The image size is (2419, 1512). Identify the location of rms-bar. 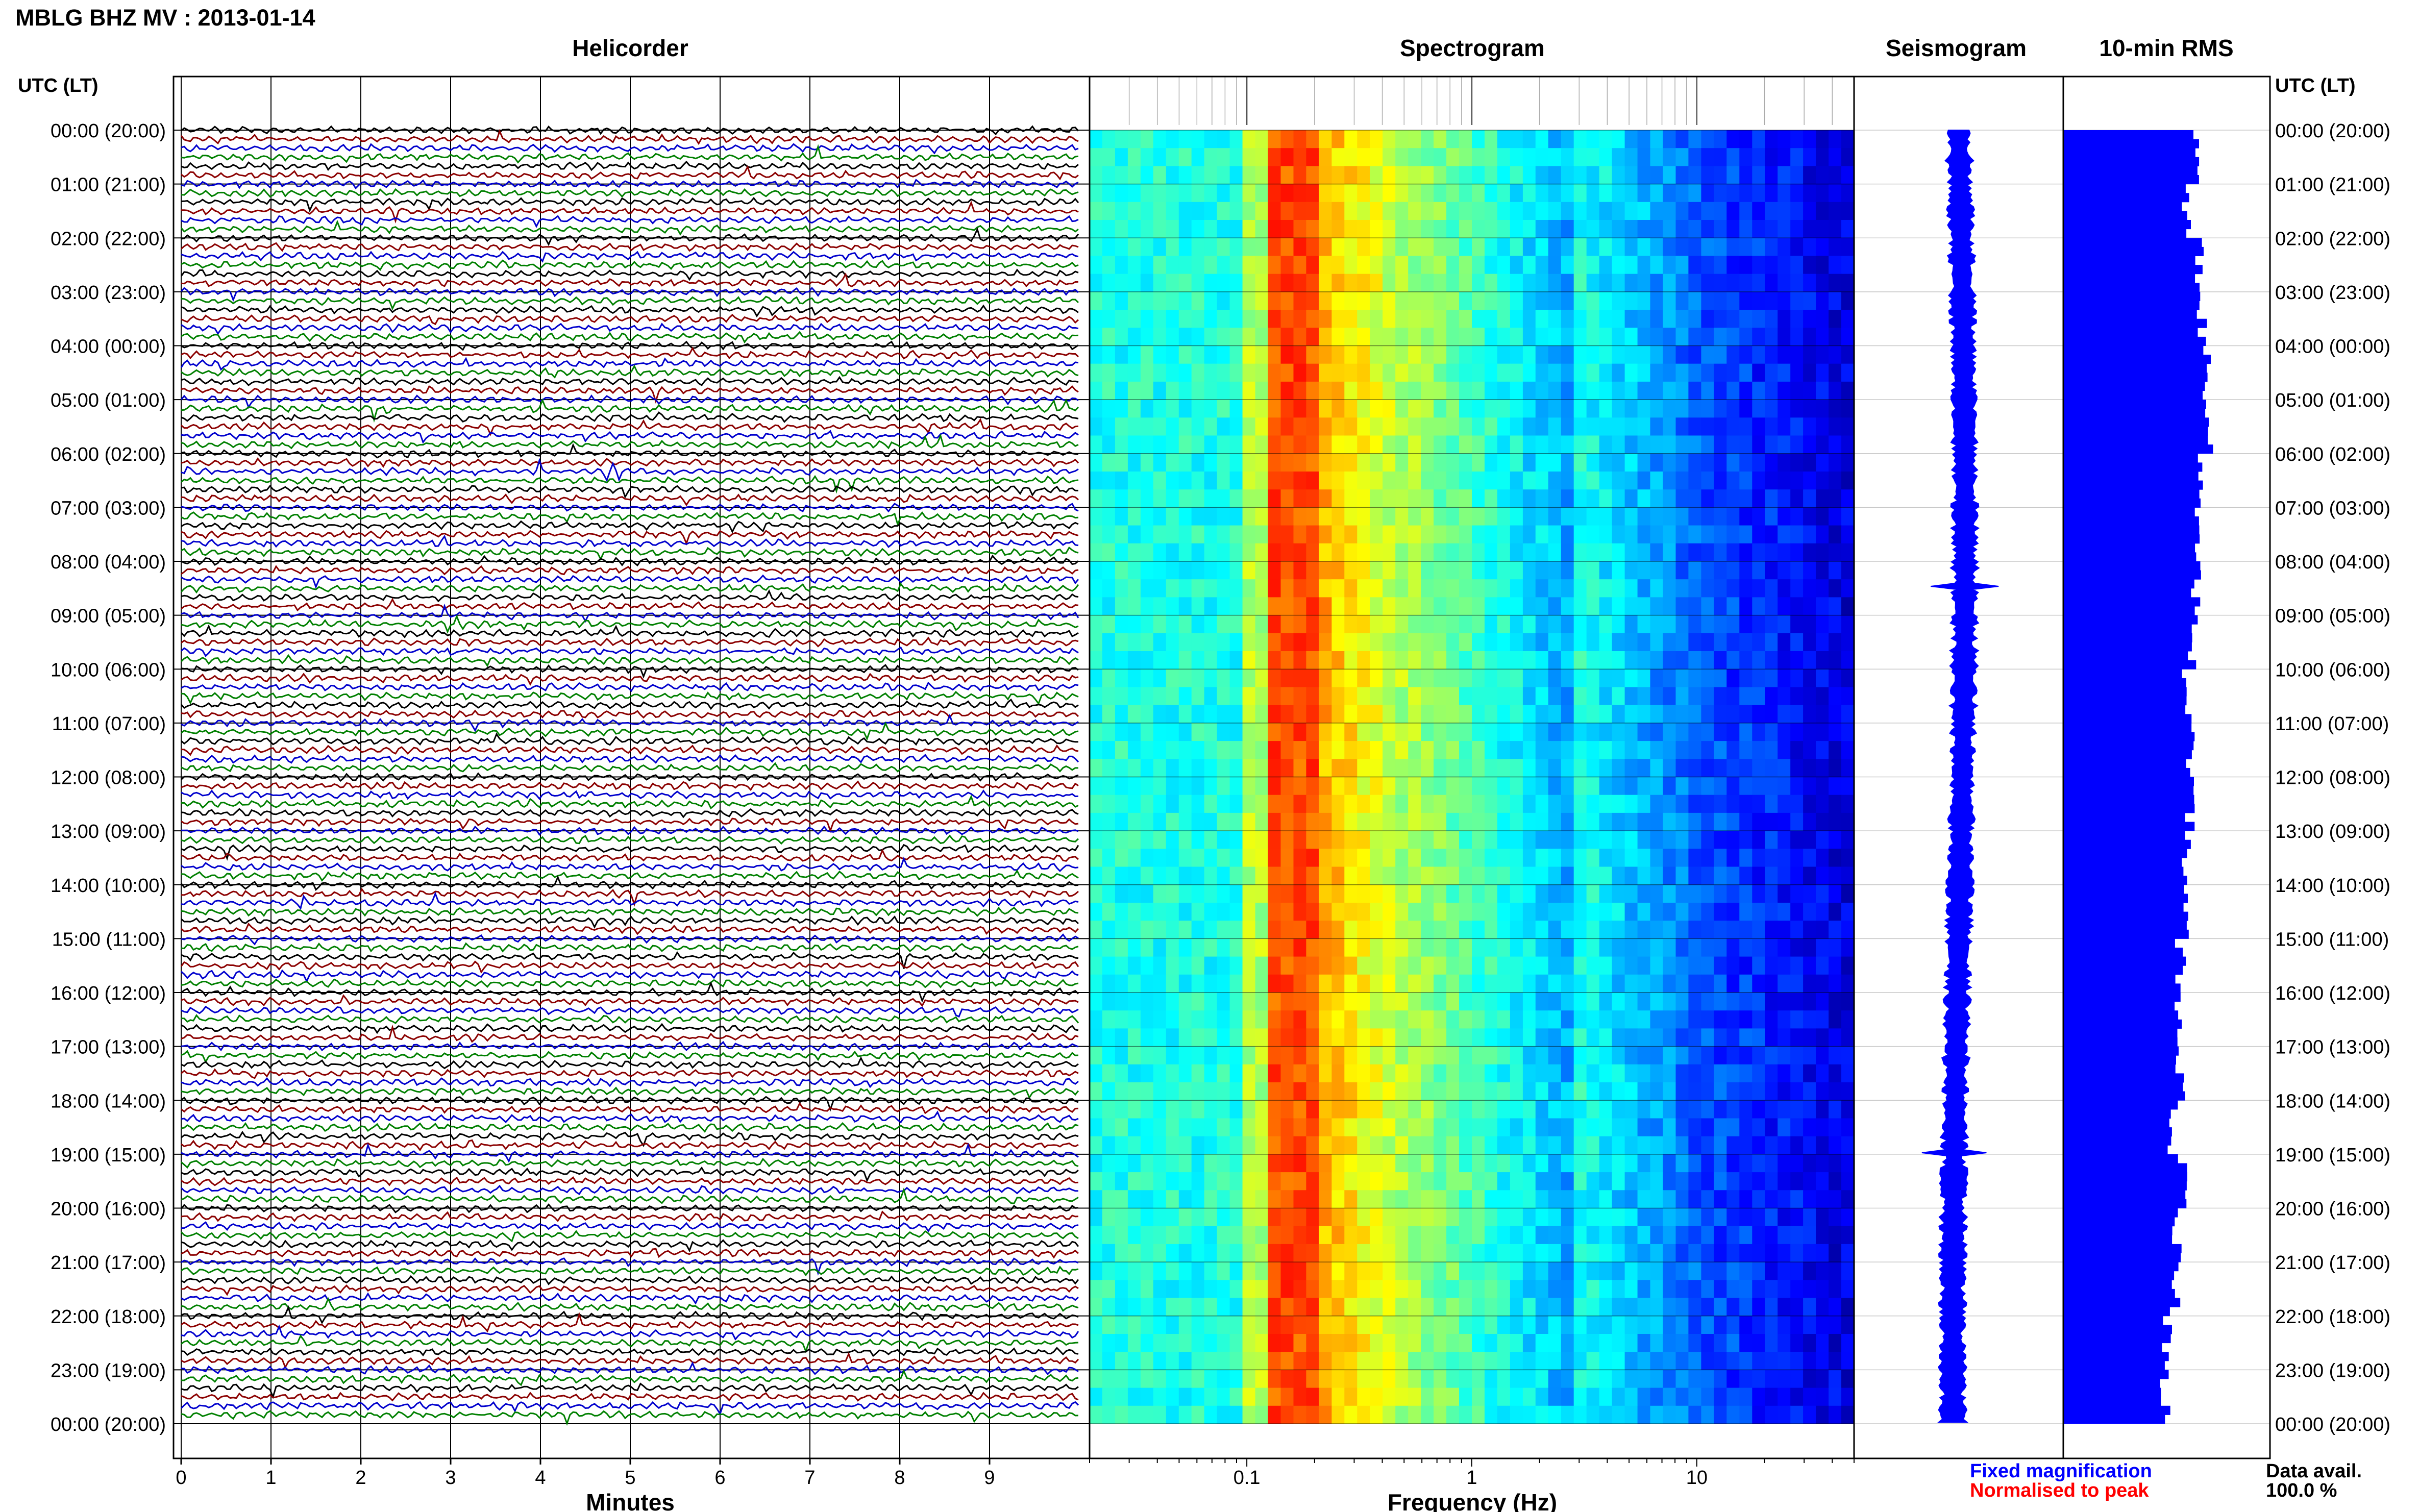
(2122, 1302).